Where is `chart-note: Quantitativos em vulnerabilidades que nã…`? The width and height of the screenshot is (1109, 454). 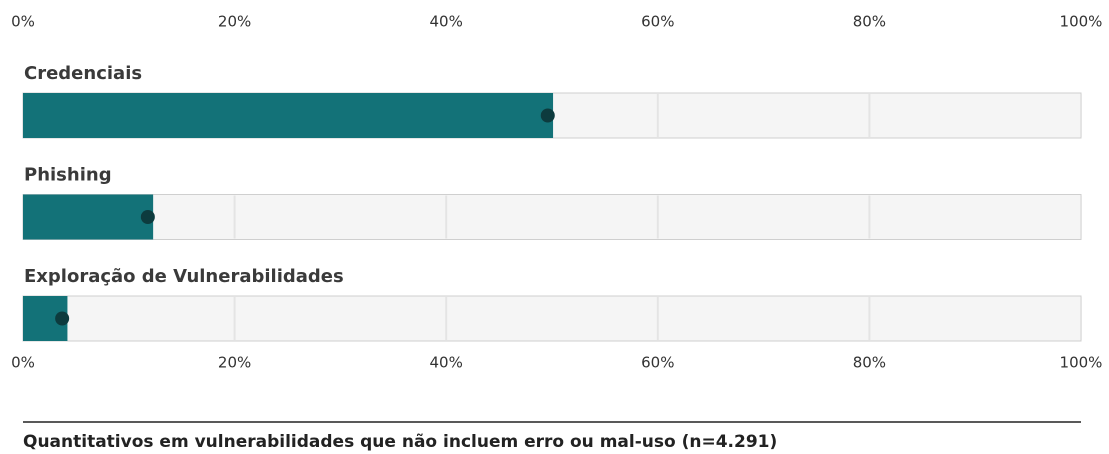
chart-note: Quantitativos em vulnerabilidades que nã… is located at coordinates (400, 442).